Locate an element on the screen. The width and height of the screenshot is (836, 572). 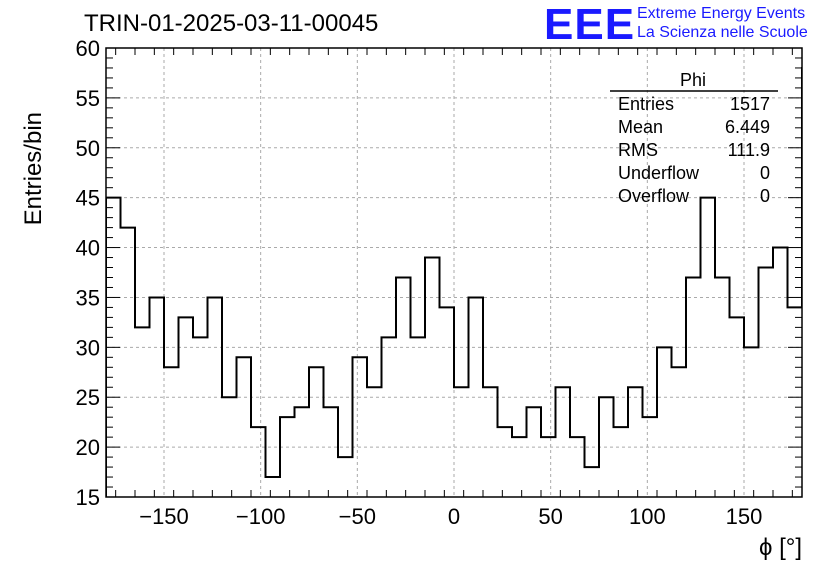
x-tick-label: 50 is located at coordinates (550, 516).